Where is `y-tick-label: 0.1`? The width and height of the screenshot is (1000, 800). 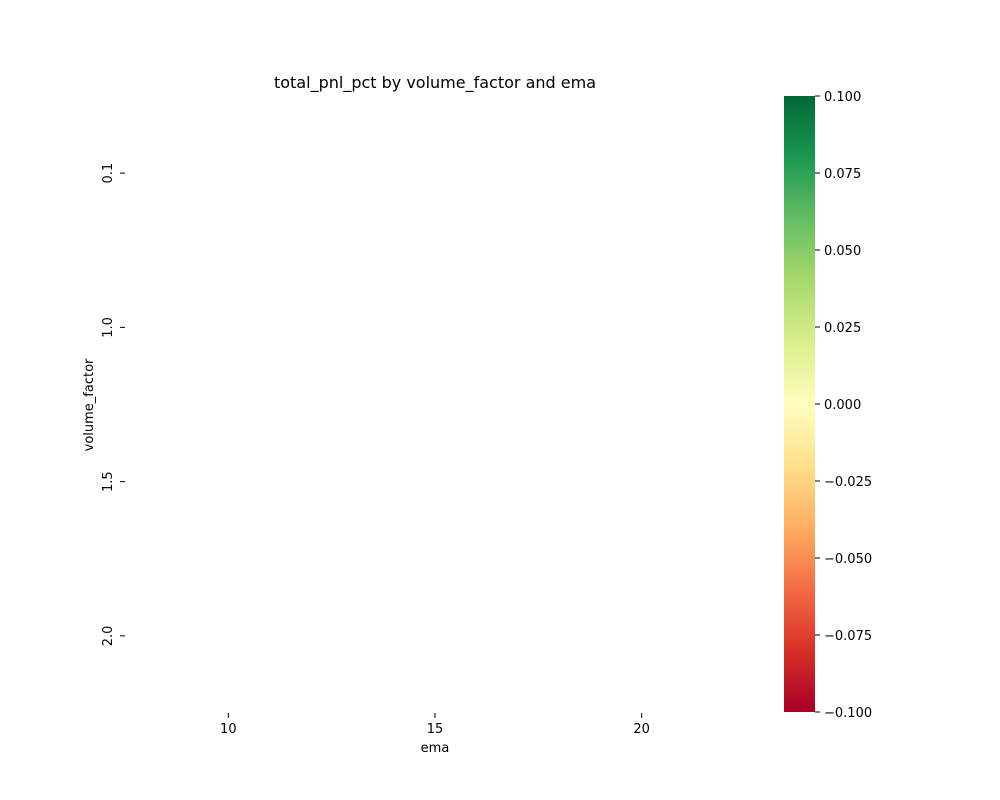
y-tick-label: 0.1 is located at coordinates (108, 173).